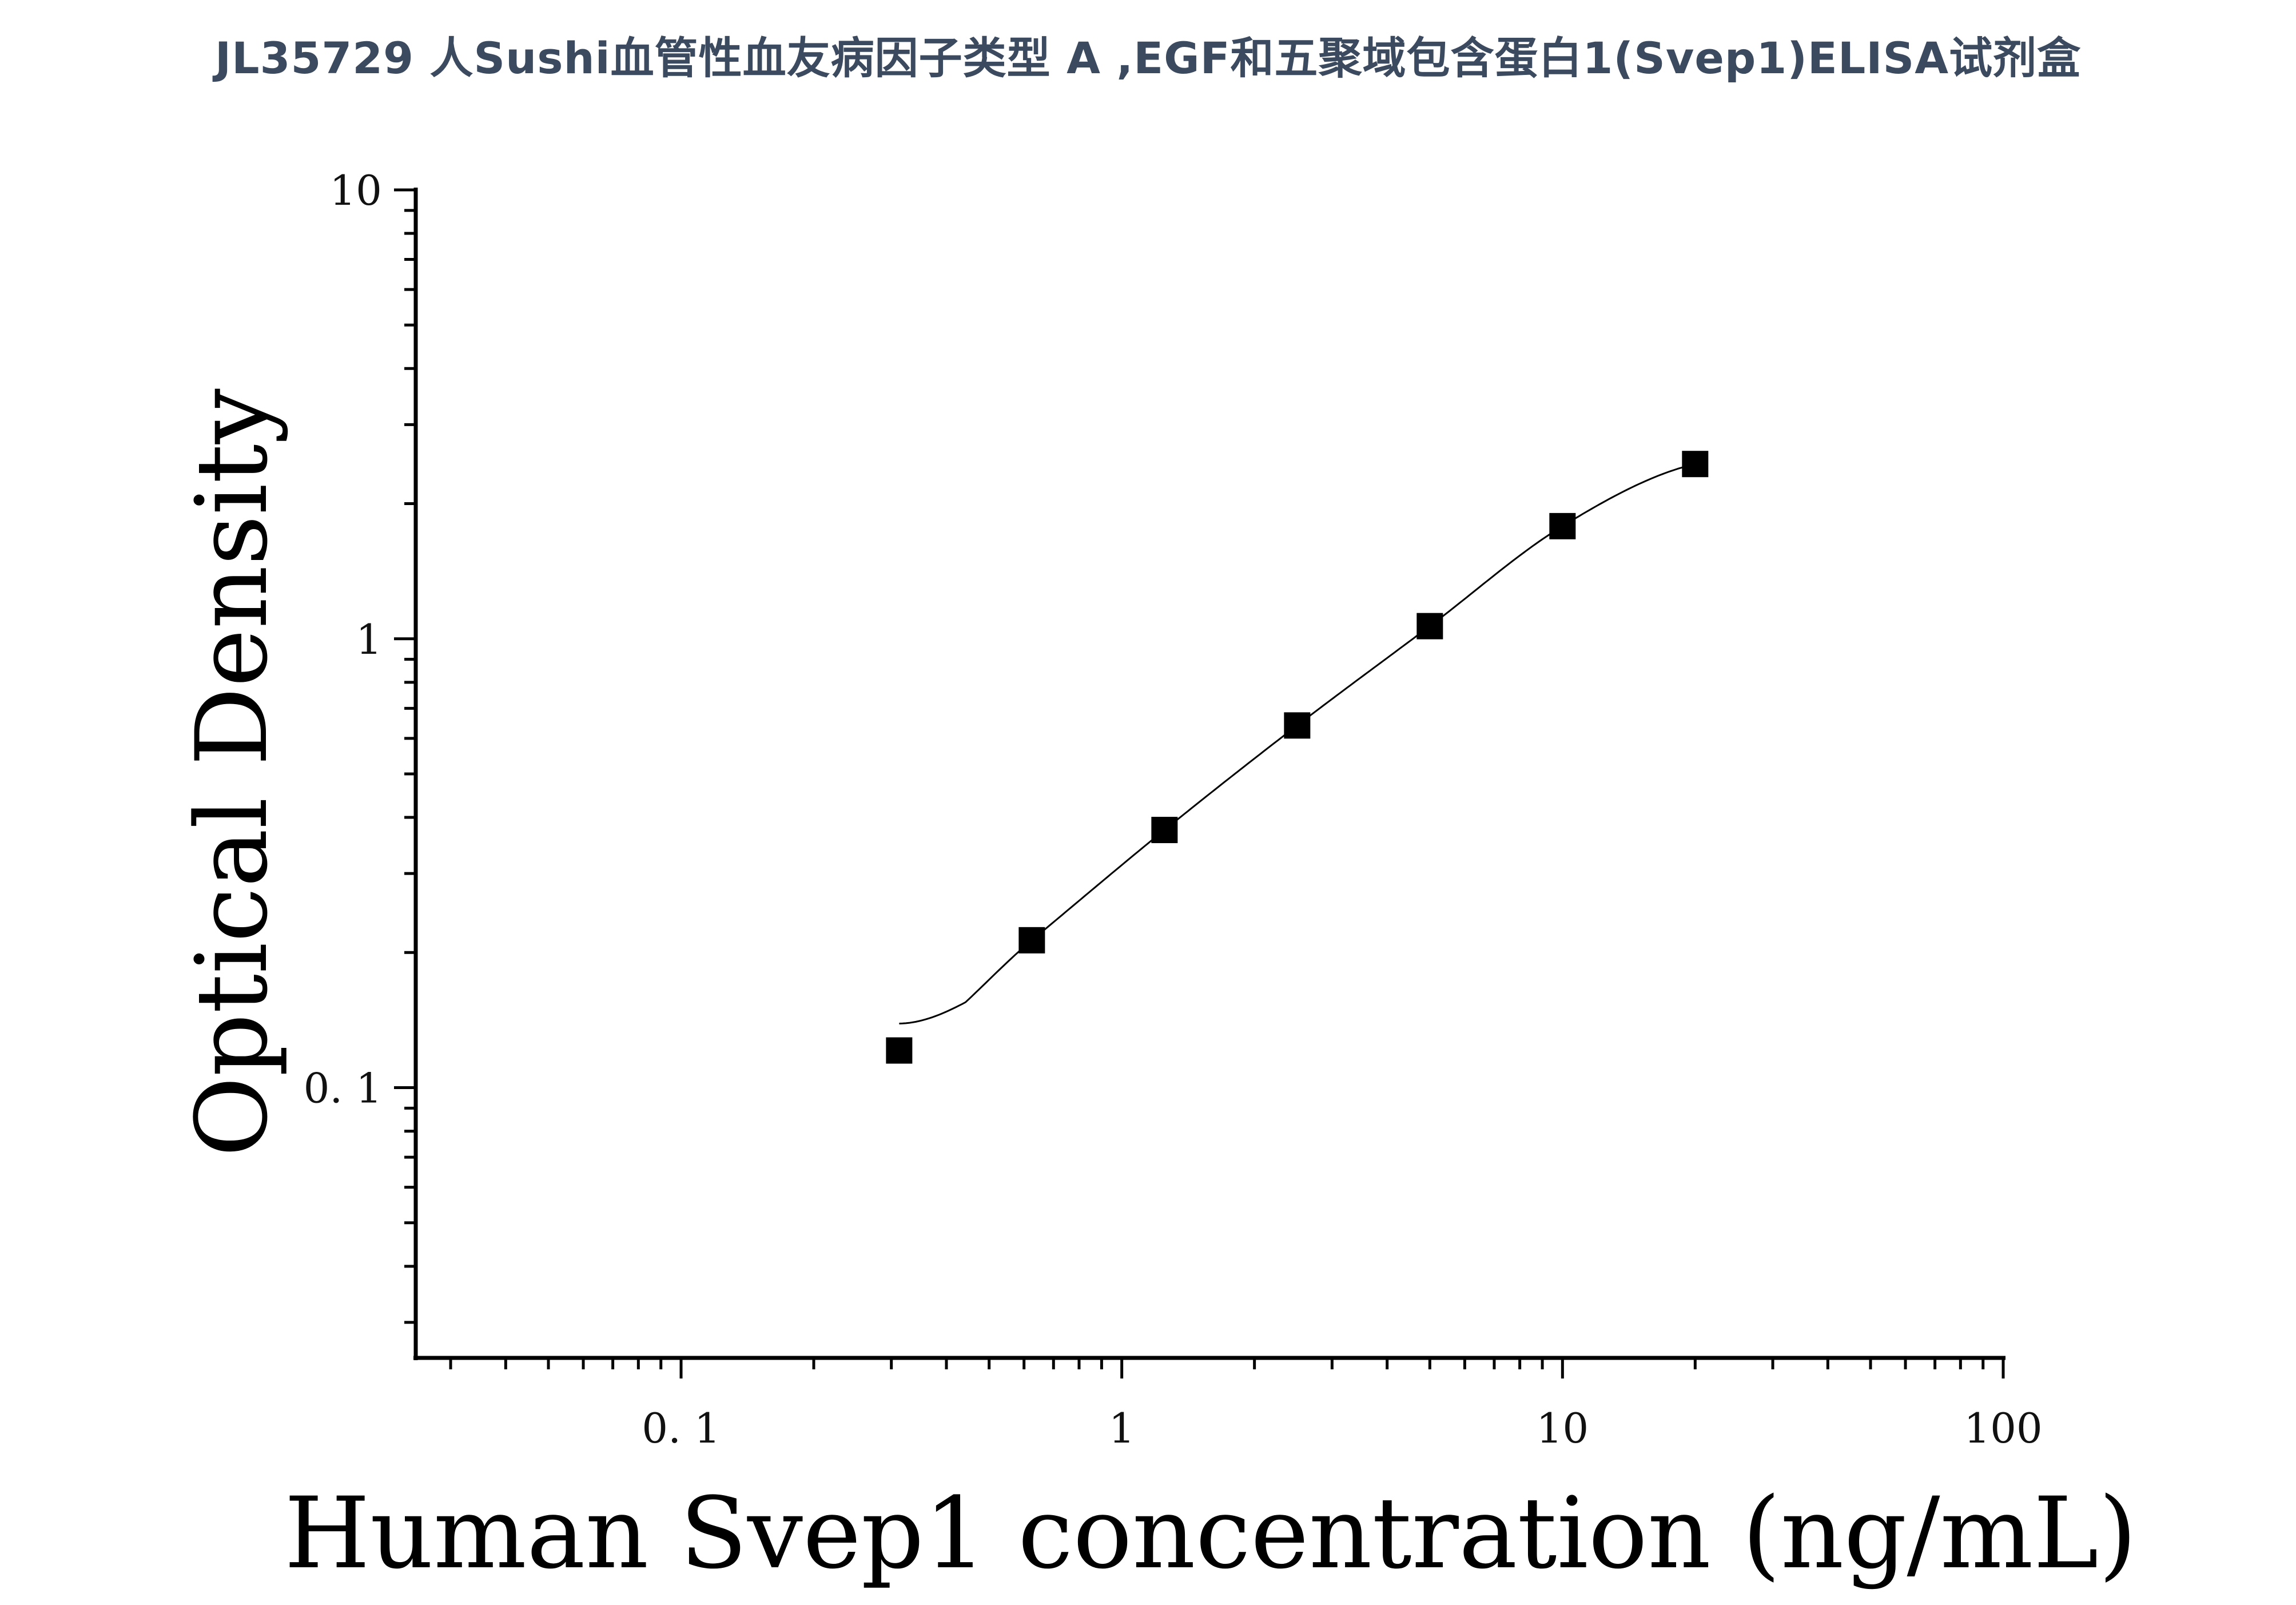 The height and width of the screenshot is (1605, 2296). Describe the element at coordinates (1210, 1533) in the screenshot. I see `x-axis-title: Human Svep1 concentration (ng/mL)` at that location.